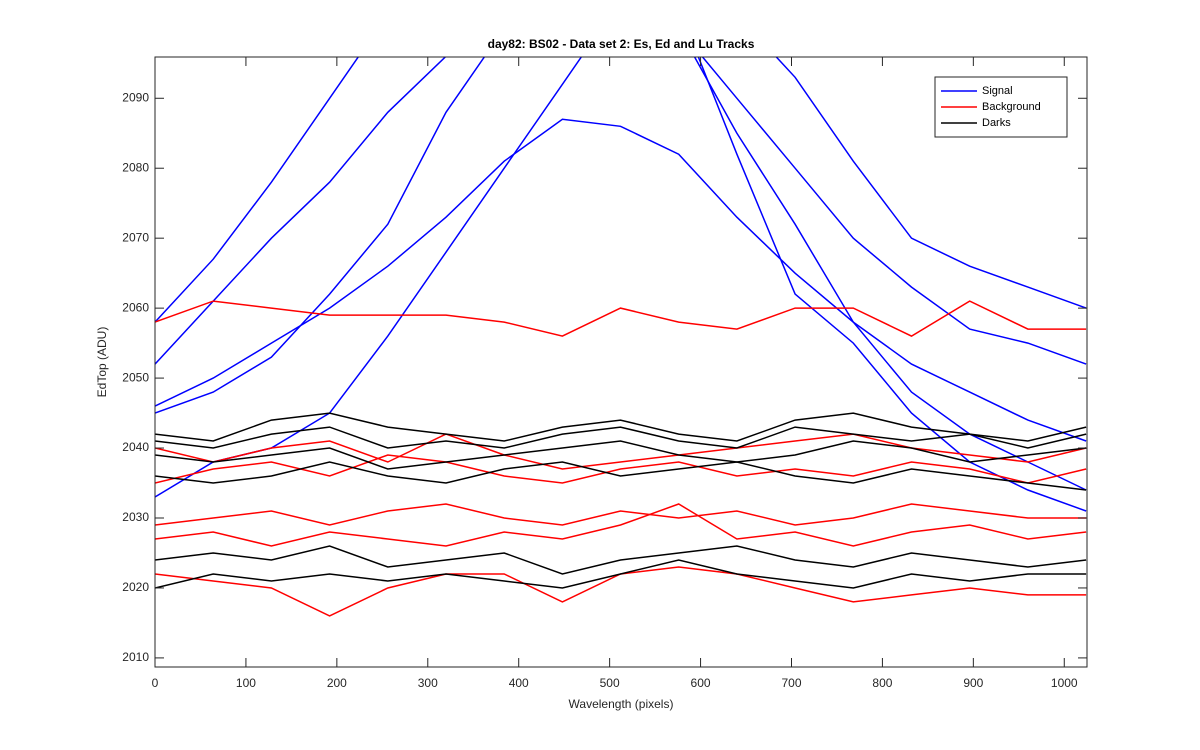  I want to click on x-tick-label: 100, so click(246, 683).